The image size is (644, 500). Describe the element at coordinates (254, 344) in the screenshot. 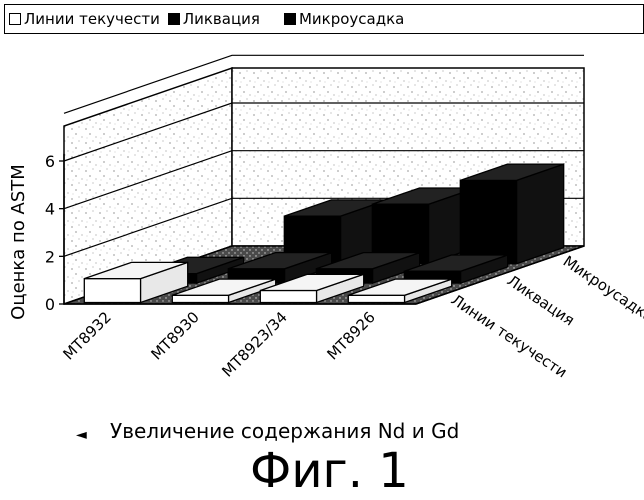

I see `category-label: MT8923/34` at that location.